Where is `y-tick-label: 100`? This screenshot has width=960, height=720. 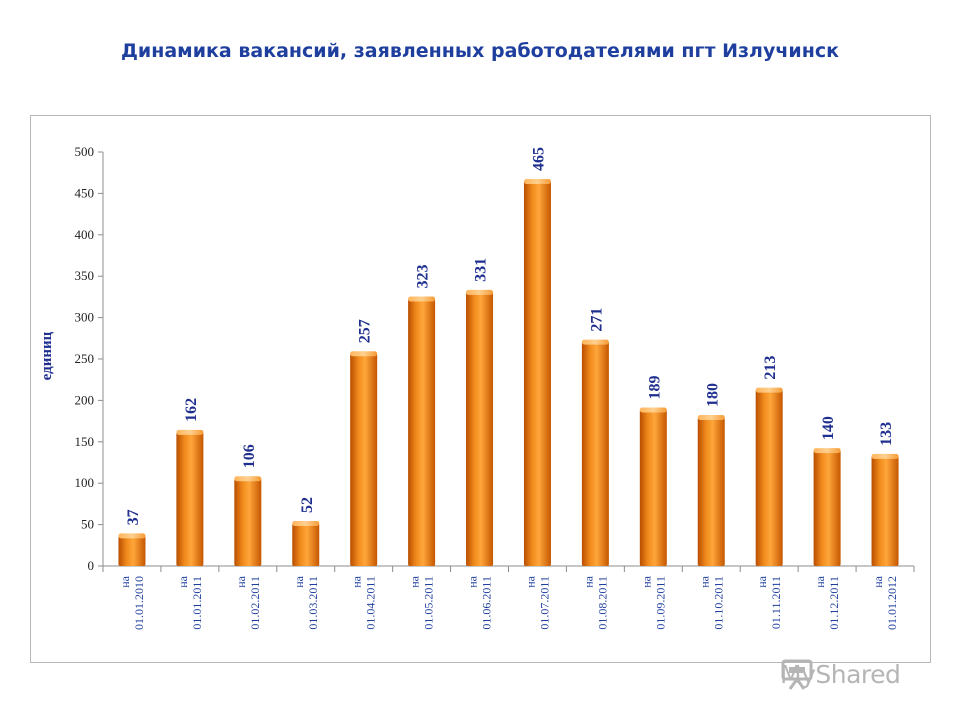 y-tick-label: 100 is located at coordinates (85, 482).